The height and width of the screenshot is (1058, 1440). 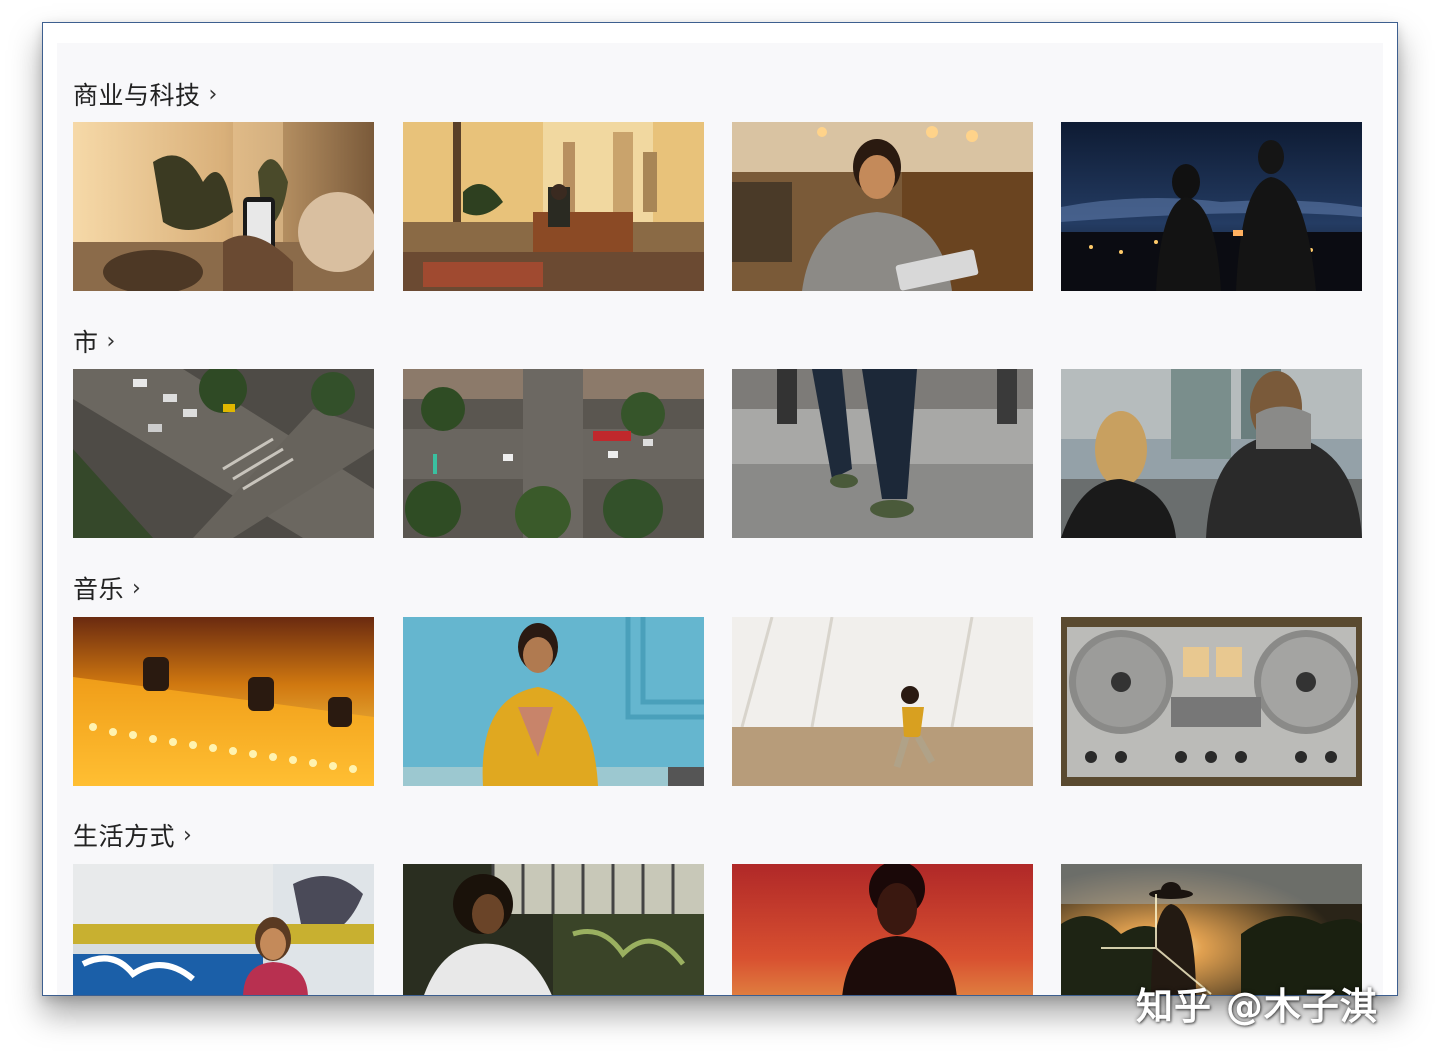 I want to click on thumb-phone-on-couch, so click(x=223, y=206).